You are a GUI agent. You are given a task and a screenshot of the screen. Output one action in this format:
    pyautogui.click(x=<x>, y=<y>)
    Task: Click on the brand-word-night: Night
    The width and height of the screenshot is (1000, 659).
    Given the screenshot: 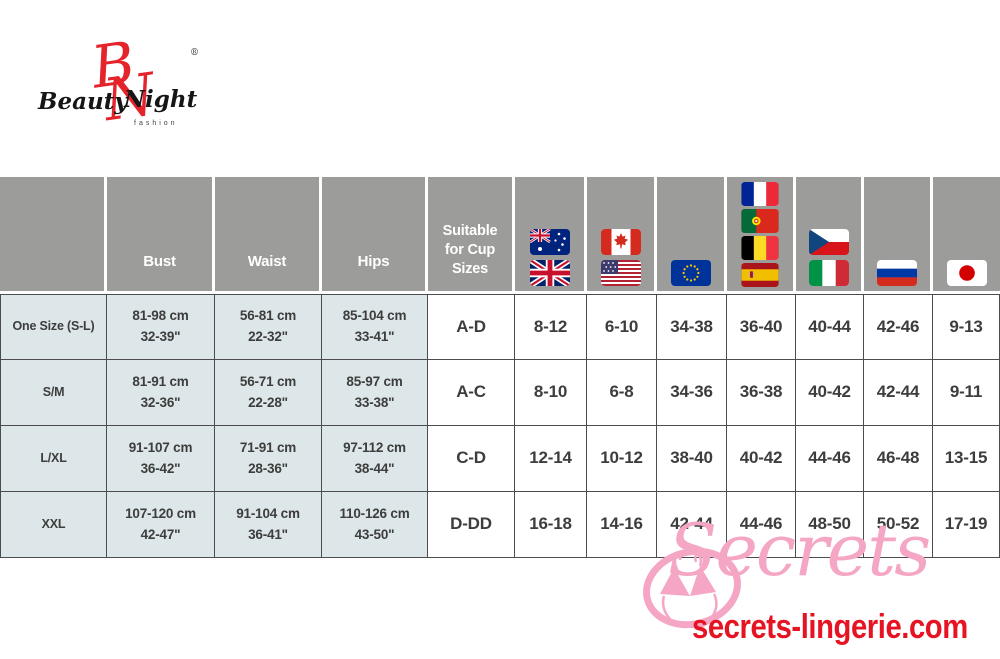 What is the action you would take?
    pyautogui.click(x=161, y=99)
    